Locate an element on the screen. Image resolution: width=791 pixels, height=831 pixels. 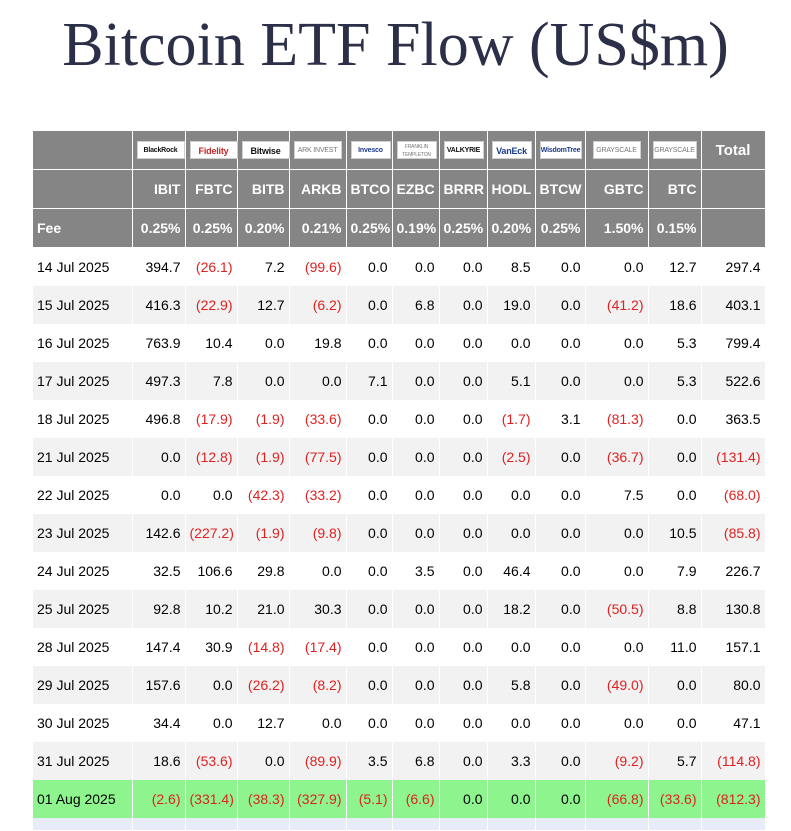
flow-cell-fbtc: 106.6 is located at coordinates (211, 571).